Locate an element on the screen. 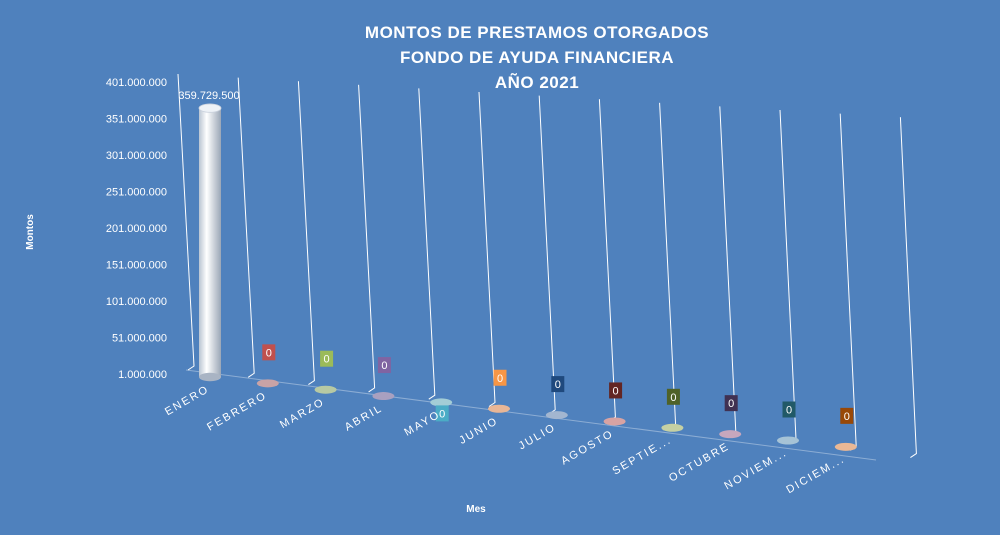 This screenshot has height=535, width=1000. y-tick-label: 151.000.000 is located at coordinates (136, 266).